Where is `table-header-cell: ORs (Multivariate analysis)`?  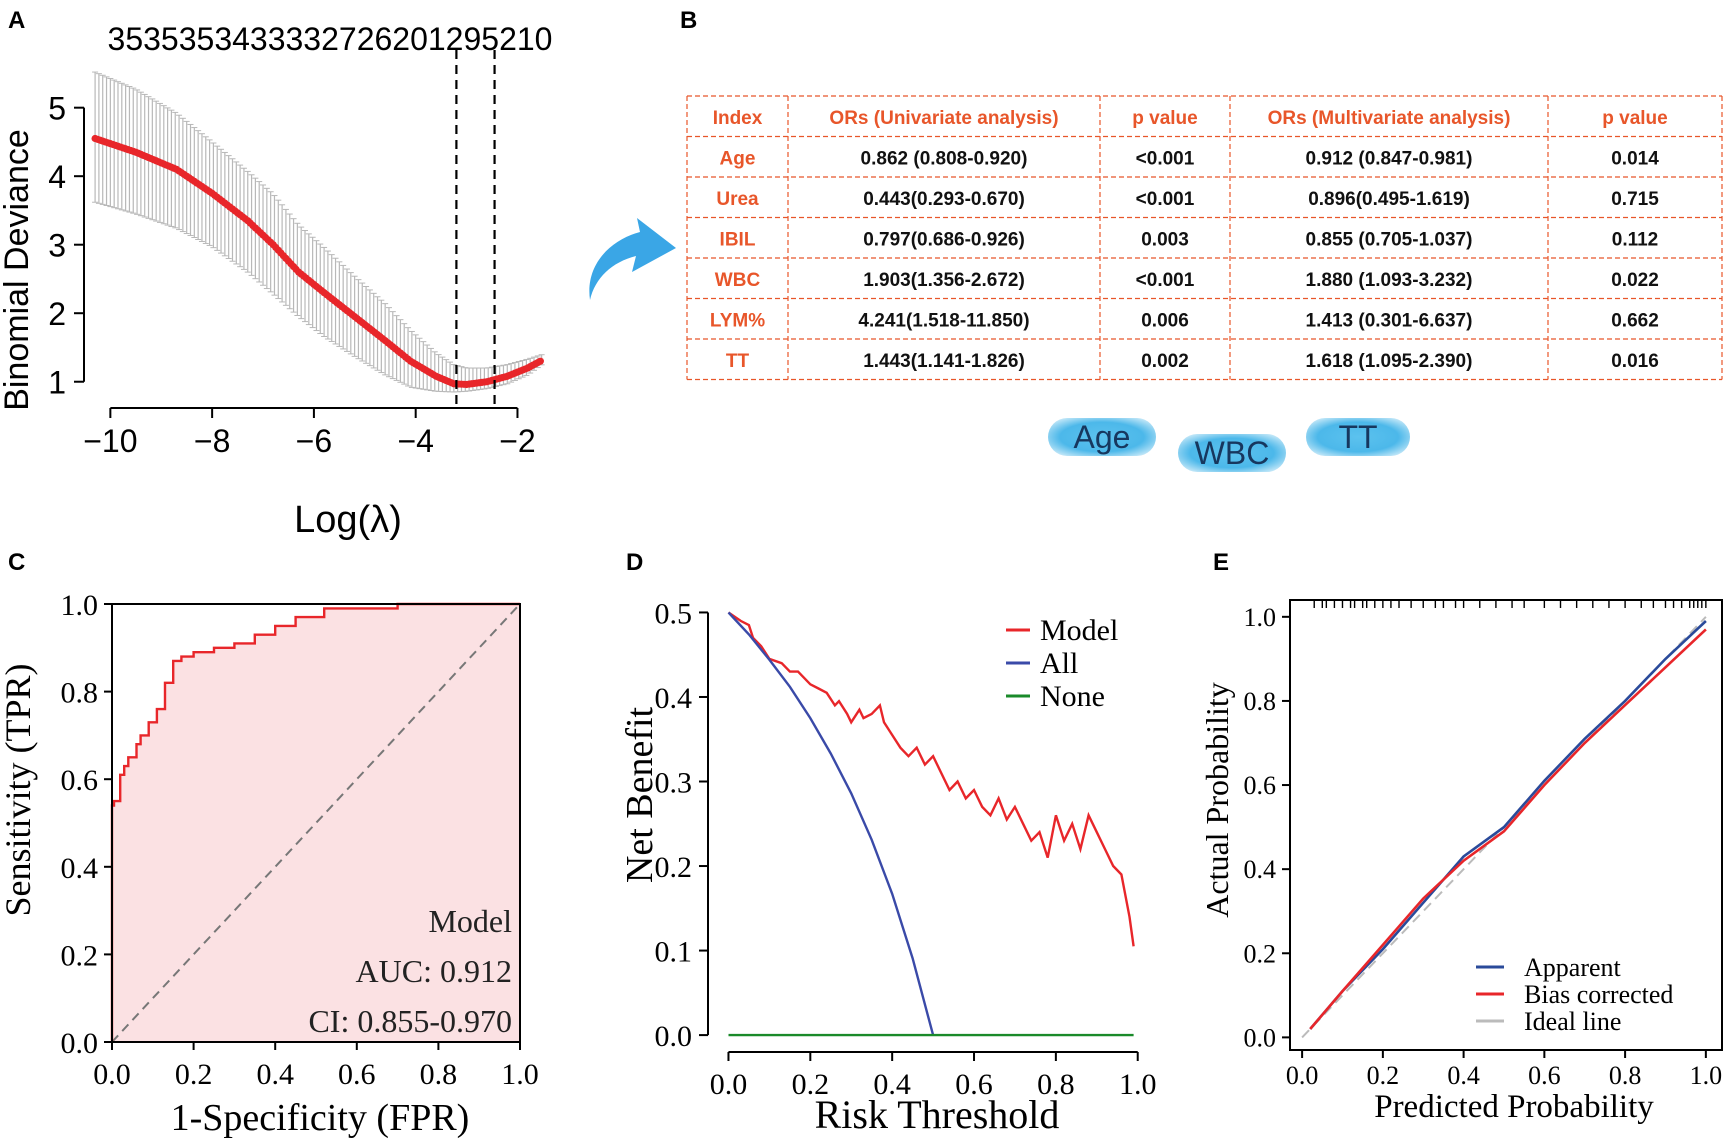
table-header-cell: ORs (Multivariate analysis) is located at coordinates (1389, 118).